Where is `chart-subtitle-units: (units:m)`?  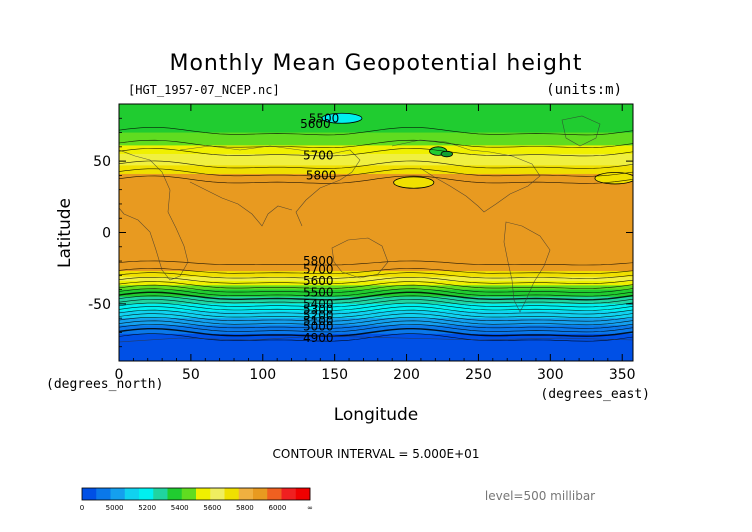 chart-subtitle-units: (units:m) is located at coordinates (584, 90).